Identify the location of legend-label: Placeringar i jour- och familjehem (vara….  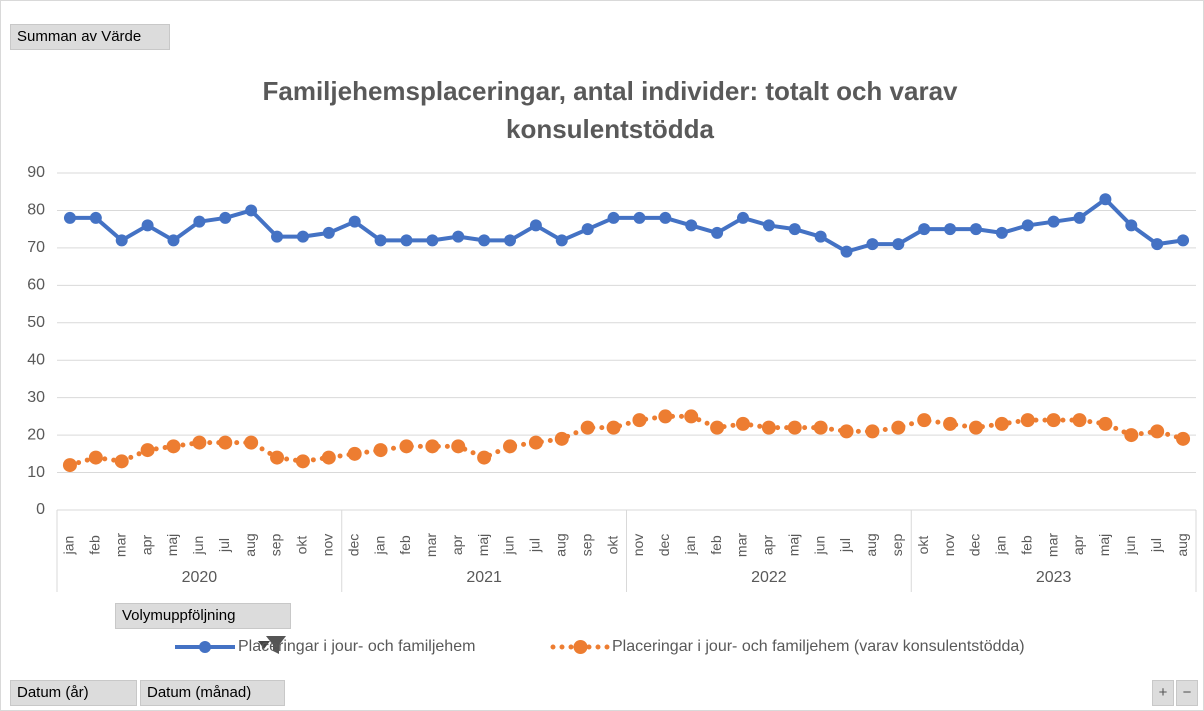
(818, 646).